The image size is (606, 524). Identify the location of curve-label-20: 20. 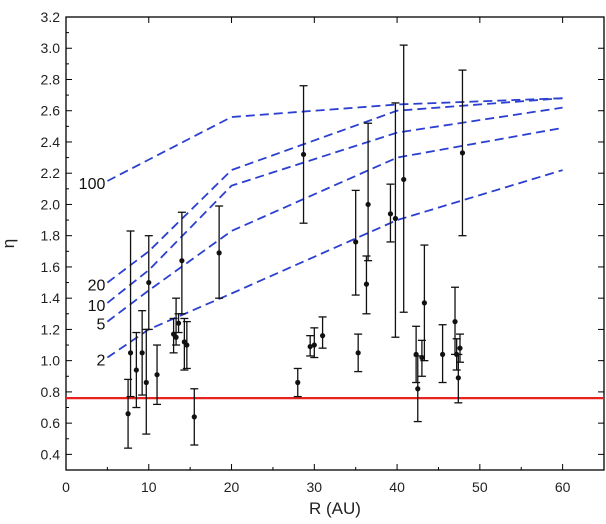
(97, 286).